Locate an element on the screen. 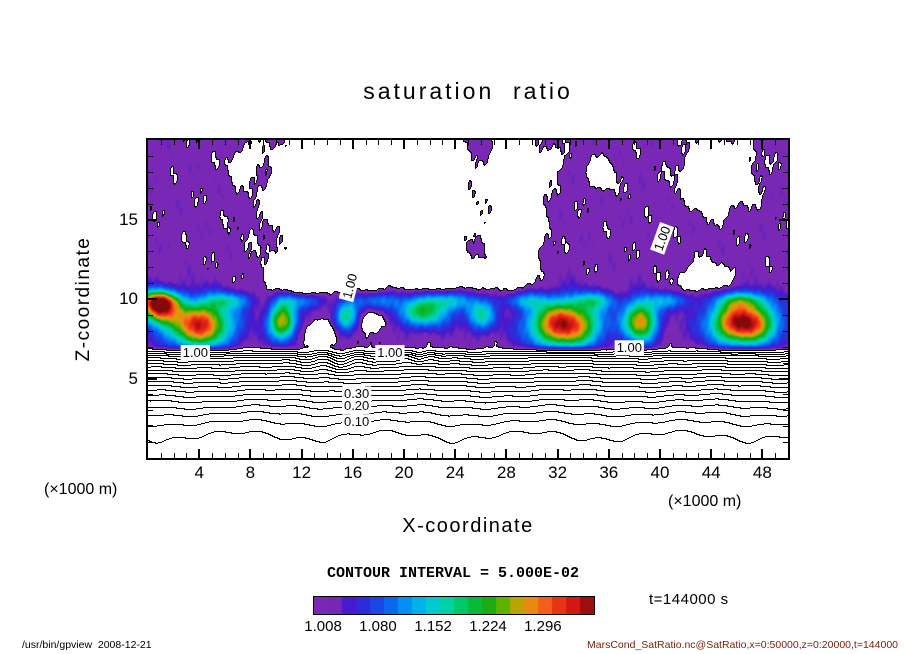 This screenshot has height=654, width=904. time-label: t=144000 s is located at coordinates (689, 599).